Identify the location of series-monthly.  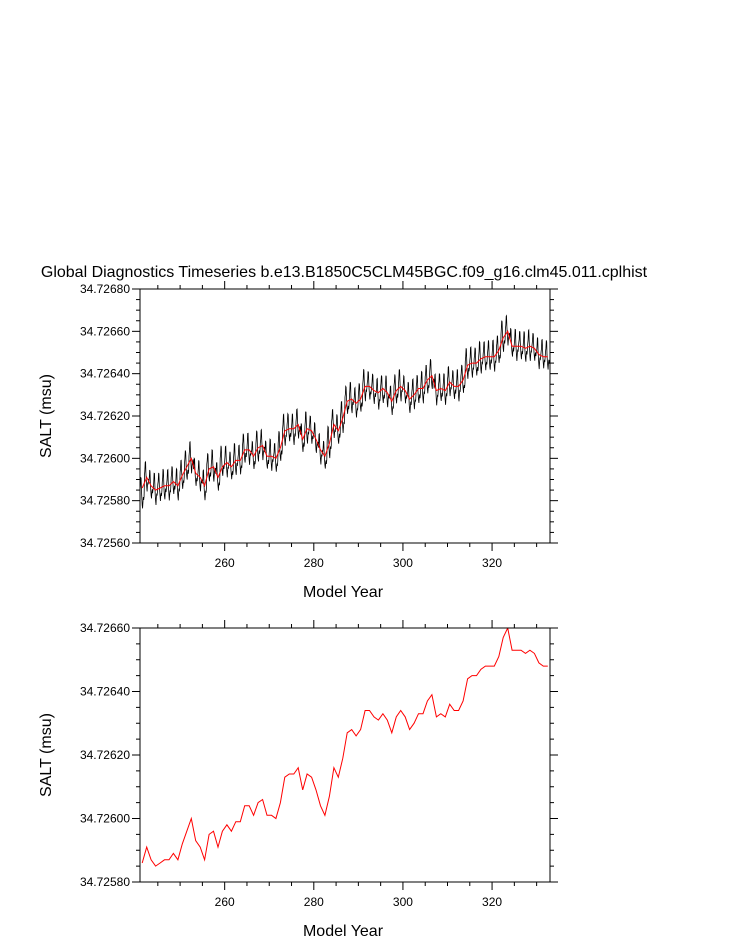
(345, 411).